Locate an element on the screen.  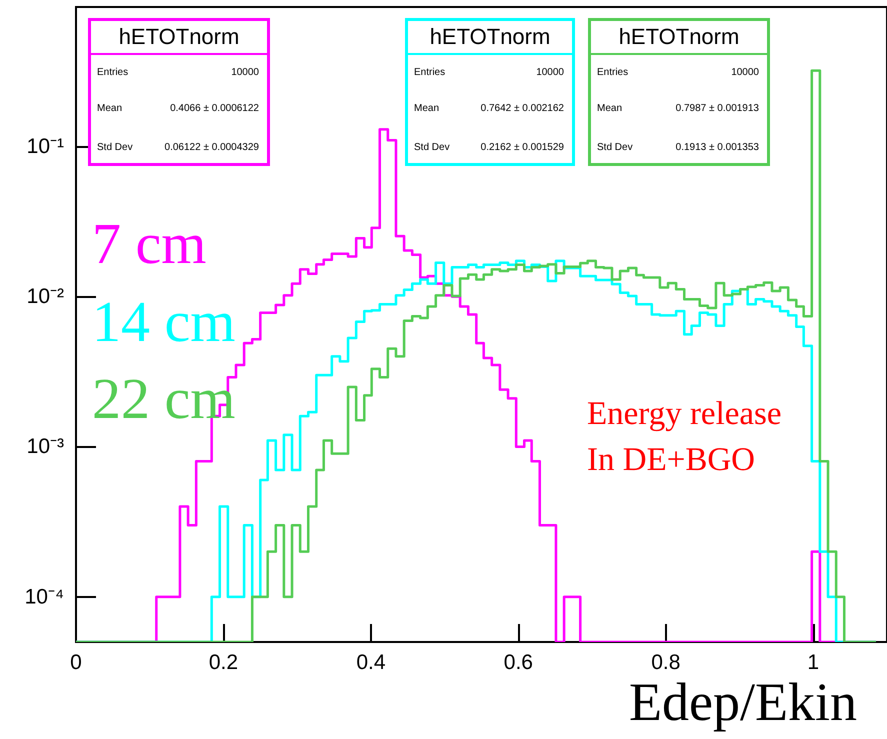
annotation: Energy release is located at coordinates (684, 414).